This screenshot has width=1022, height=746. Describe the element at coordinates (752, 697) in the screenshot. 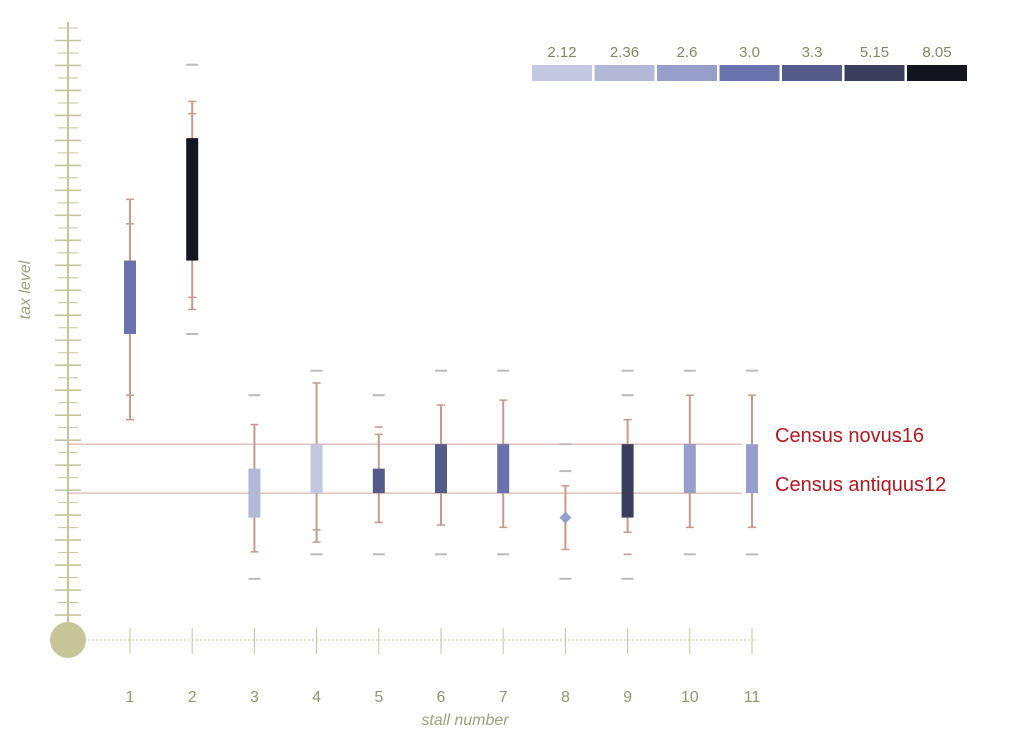

I see `x-tick-label: 11` at that location.